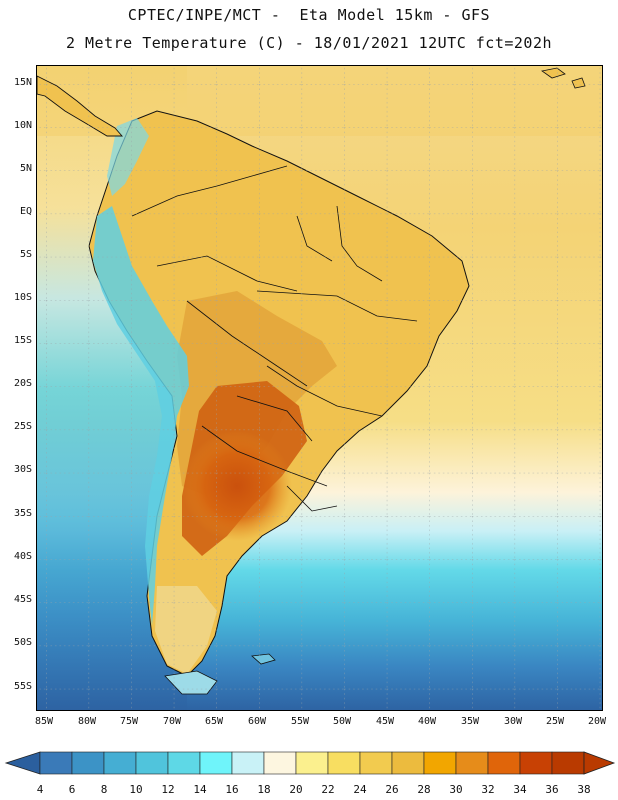 Image resolution: width=618 pixels, height=800 pixels. I want to click on lon-label: 60W, so click(257, 721).